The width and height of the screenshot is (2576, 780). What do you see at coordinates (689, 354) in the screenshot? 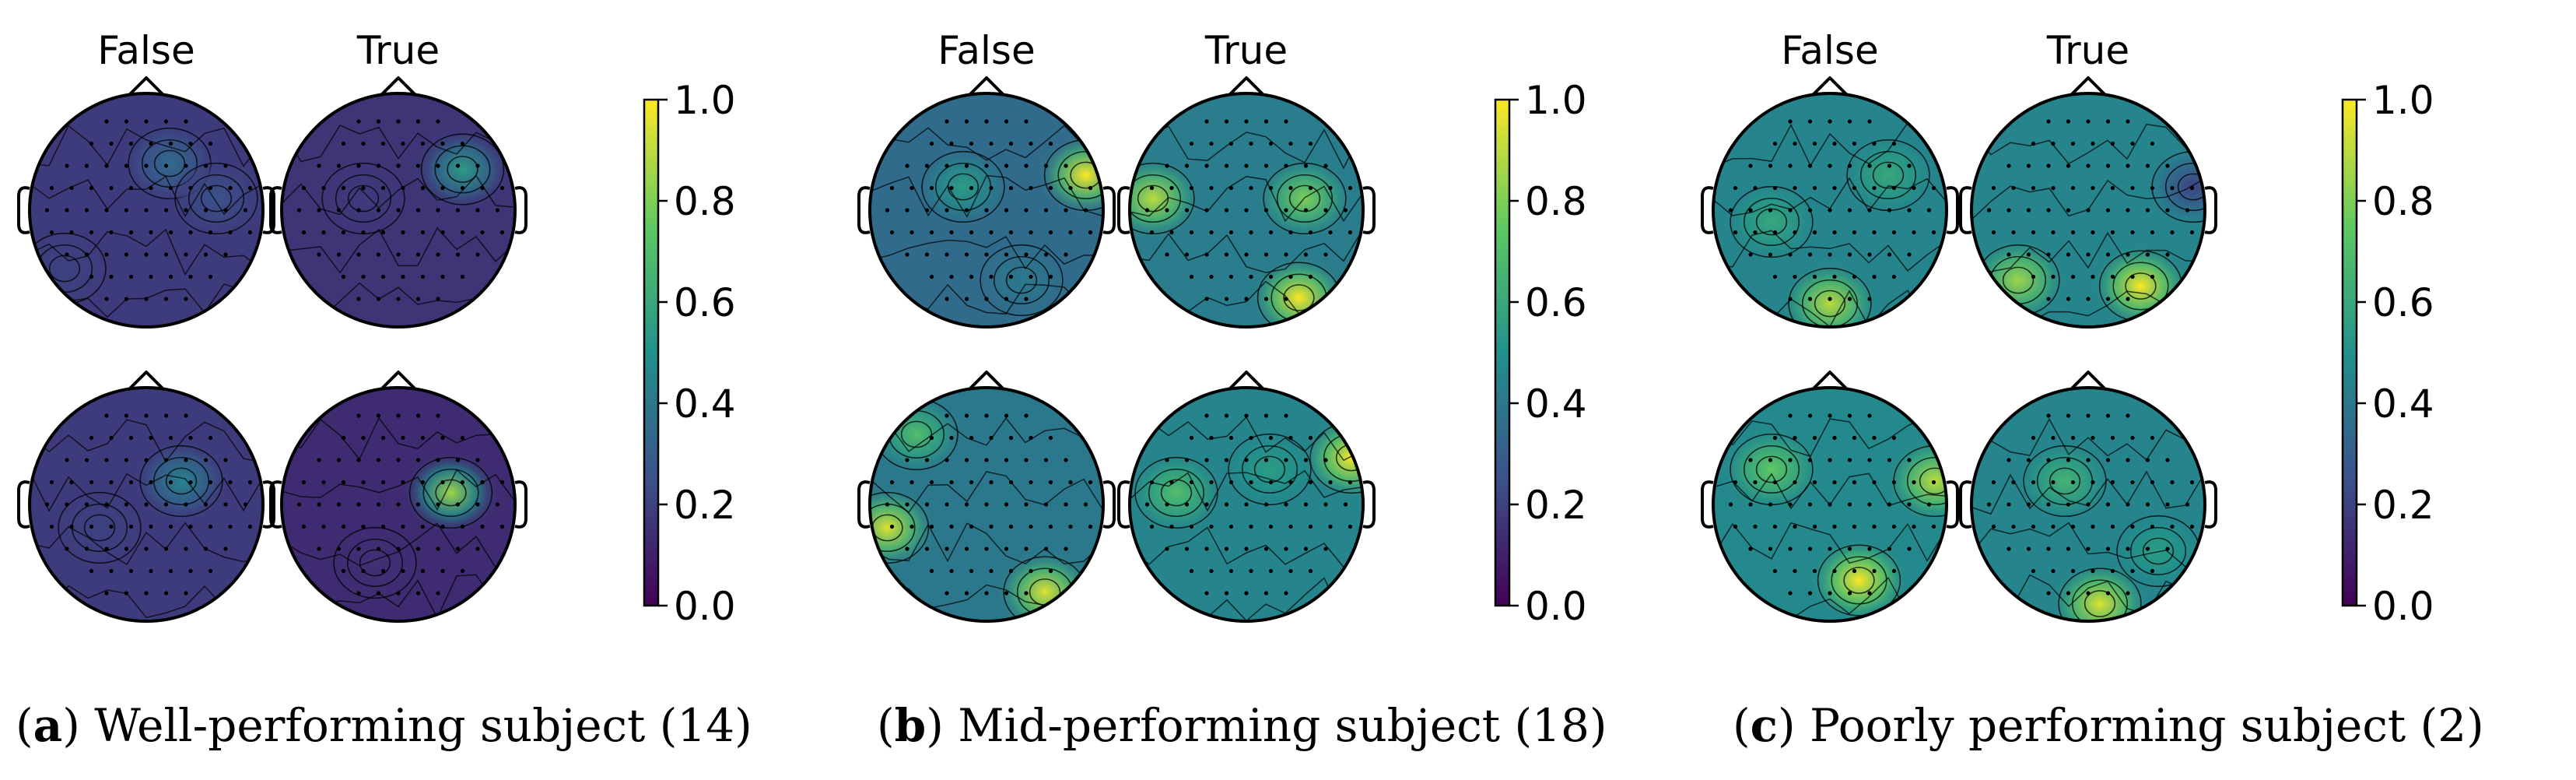
I see `colorbar-a: 0.0 0.2 0.4 0.6 0.8 1.0` at bounding box center [689, 354].